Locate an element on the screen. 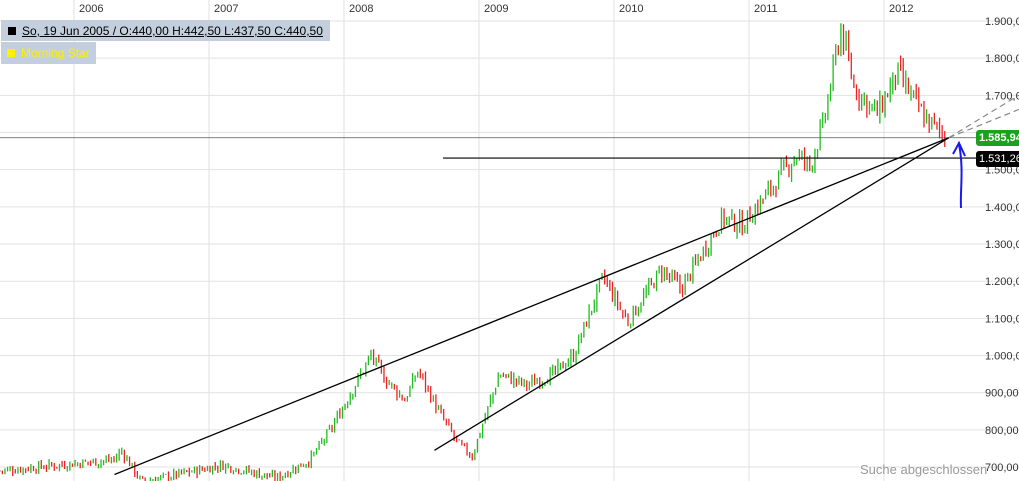  y-tick-label: 1.000,0 is located at coordinates (1002, 357).